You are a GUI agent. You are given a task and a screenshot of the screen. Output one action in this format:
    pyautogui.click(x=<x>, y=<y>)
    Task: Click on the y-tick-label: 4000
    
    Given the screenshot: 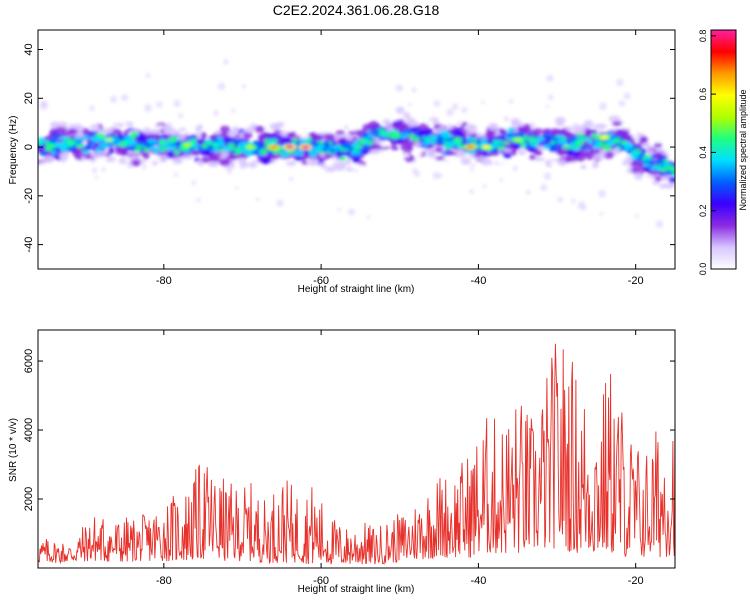 What is the action you would take?
    pyautogui.click(x=29, y=430)
    